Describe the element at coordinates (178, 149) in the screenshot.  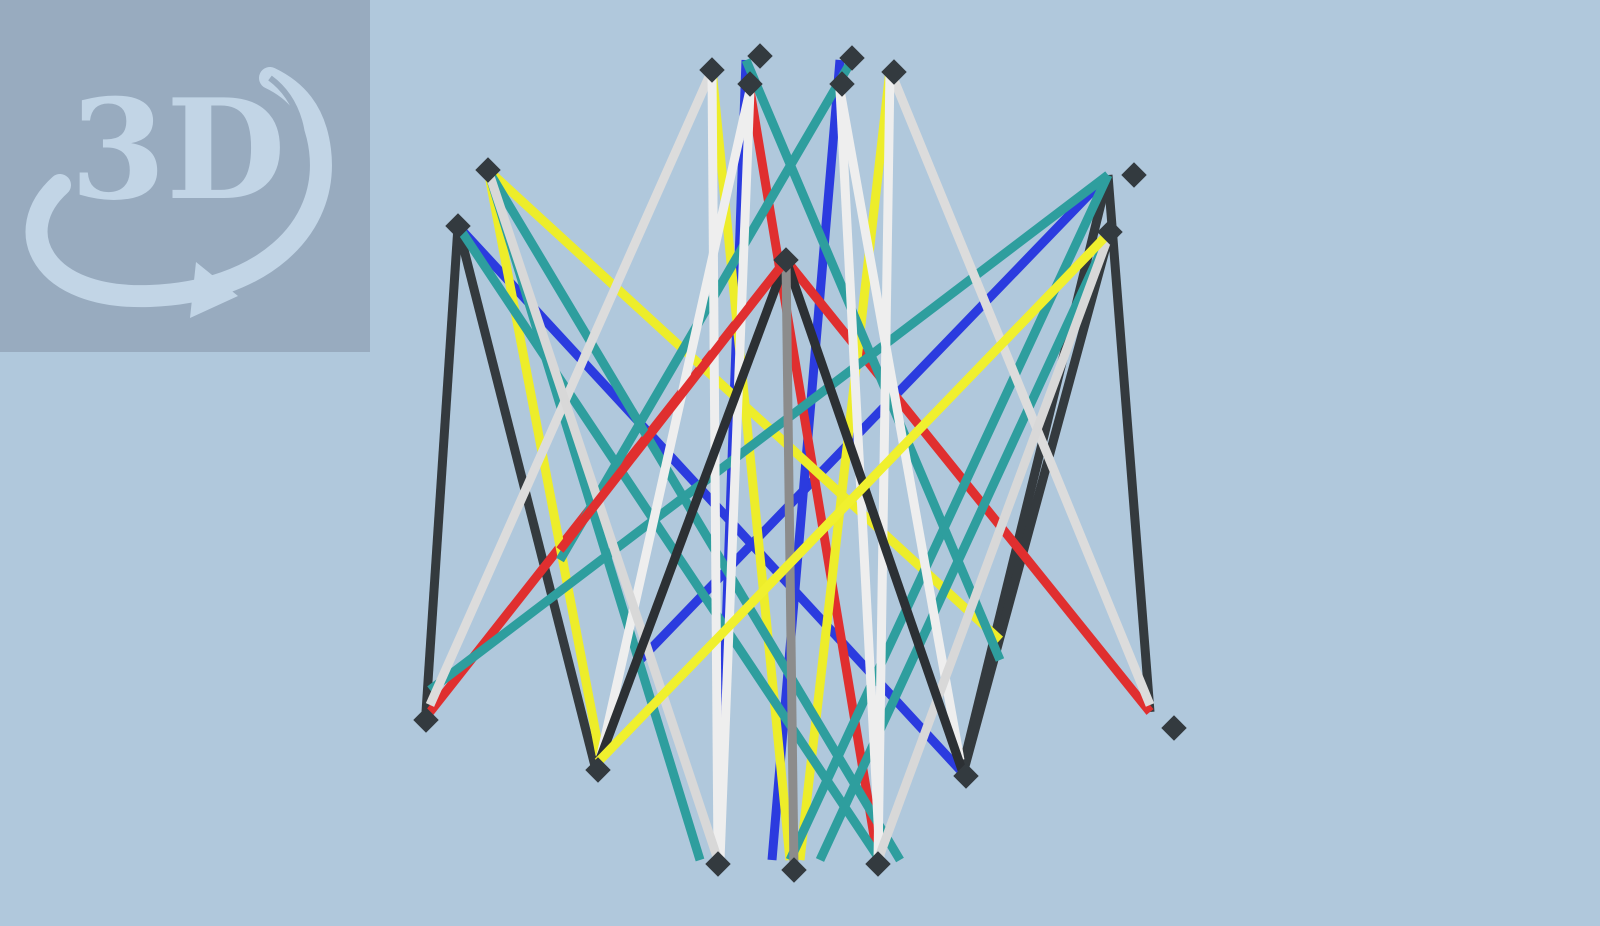
I see `badge-label: 3D` at that location.